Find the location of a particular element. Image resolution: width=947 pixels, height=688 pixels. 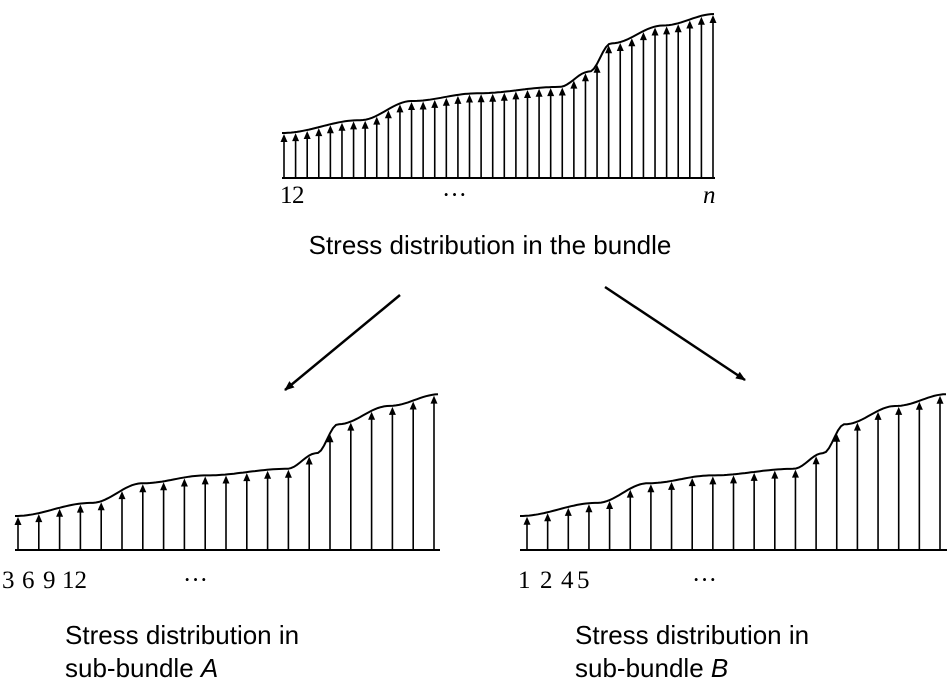

index-label: 2 is located at coordinates (546, 580).